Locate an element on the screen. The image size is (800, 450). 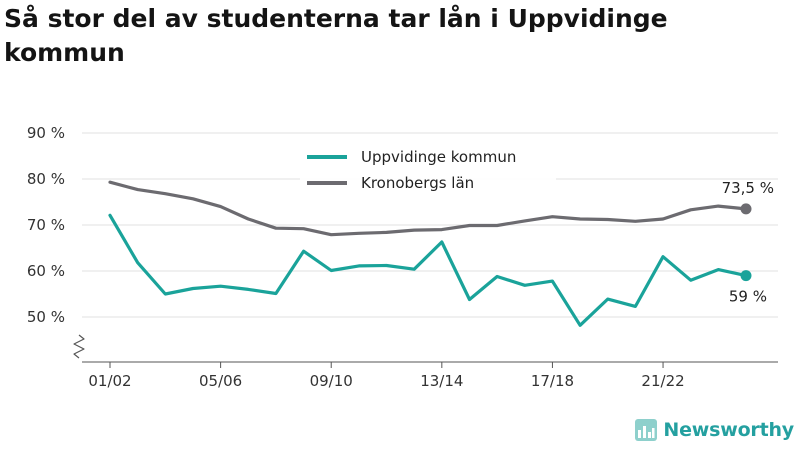
end-label: 59 % is located at coordinates (748, 297).